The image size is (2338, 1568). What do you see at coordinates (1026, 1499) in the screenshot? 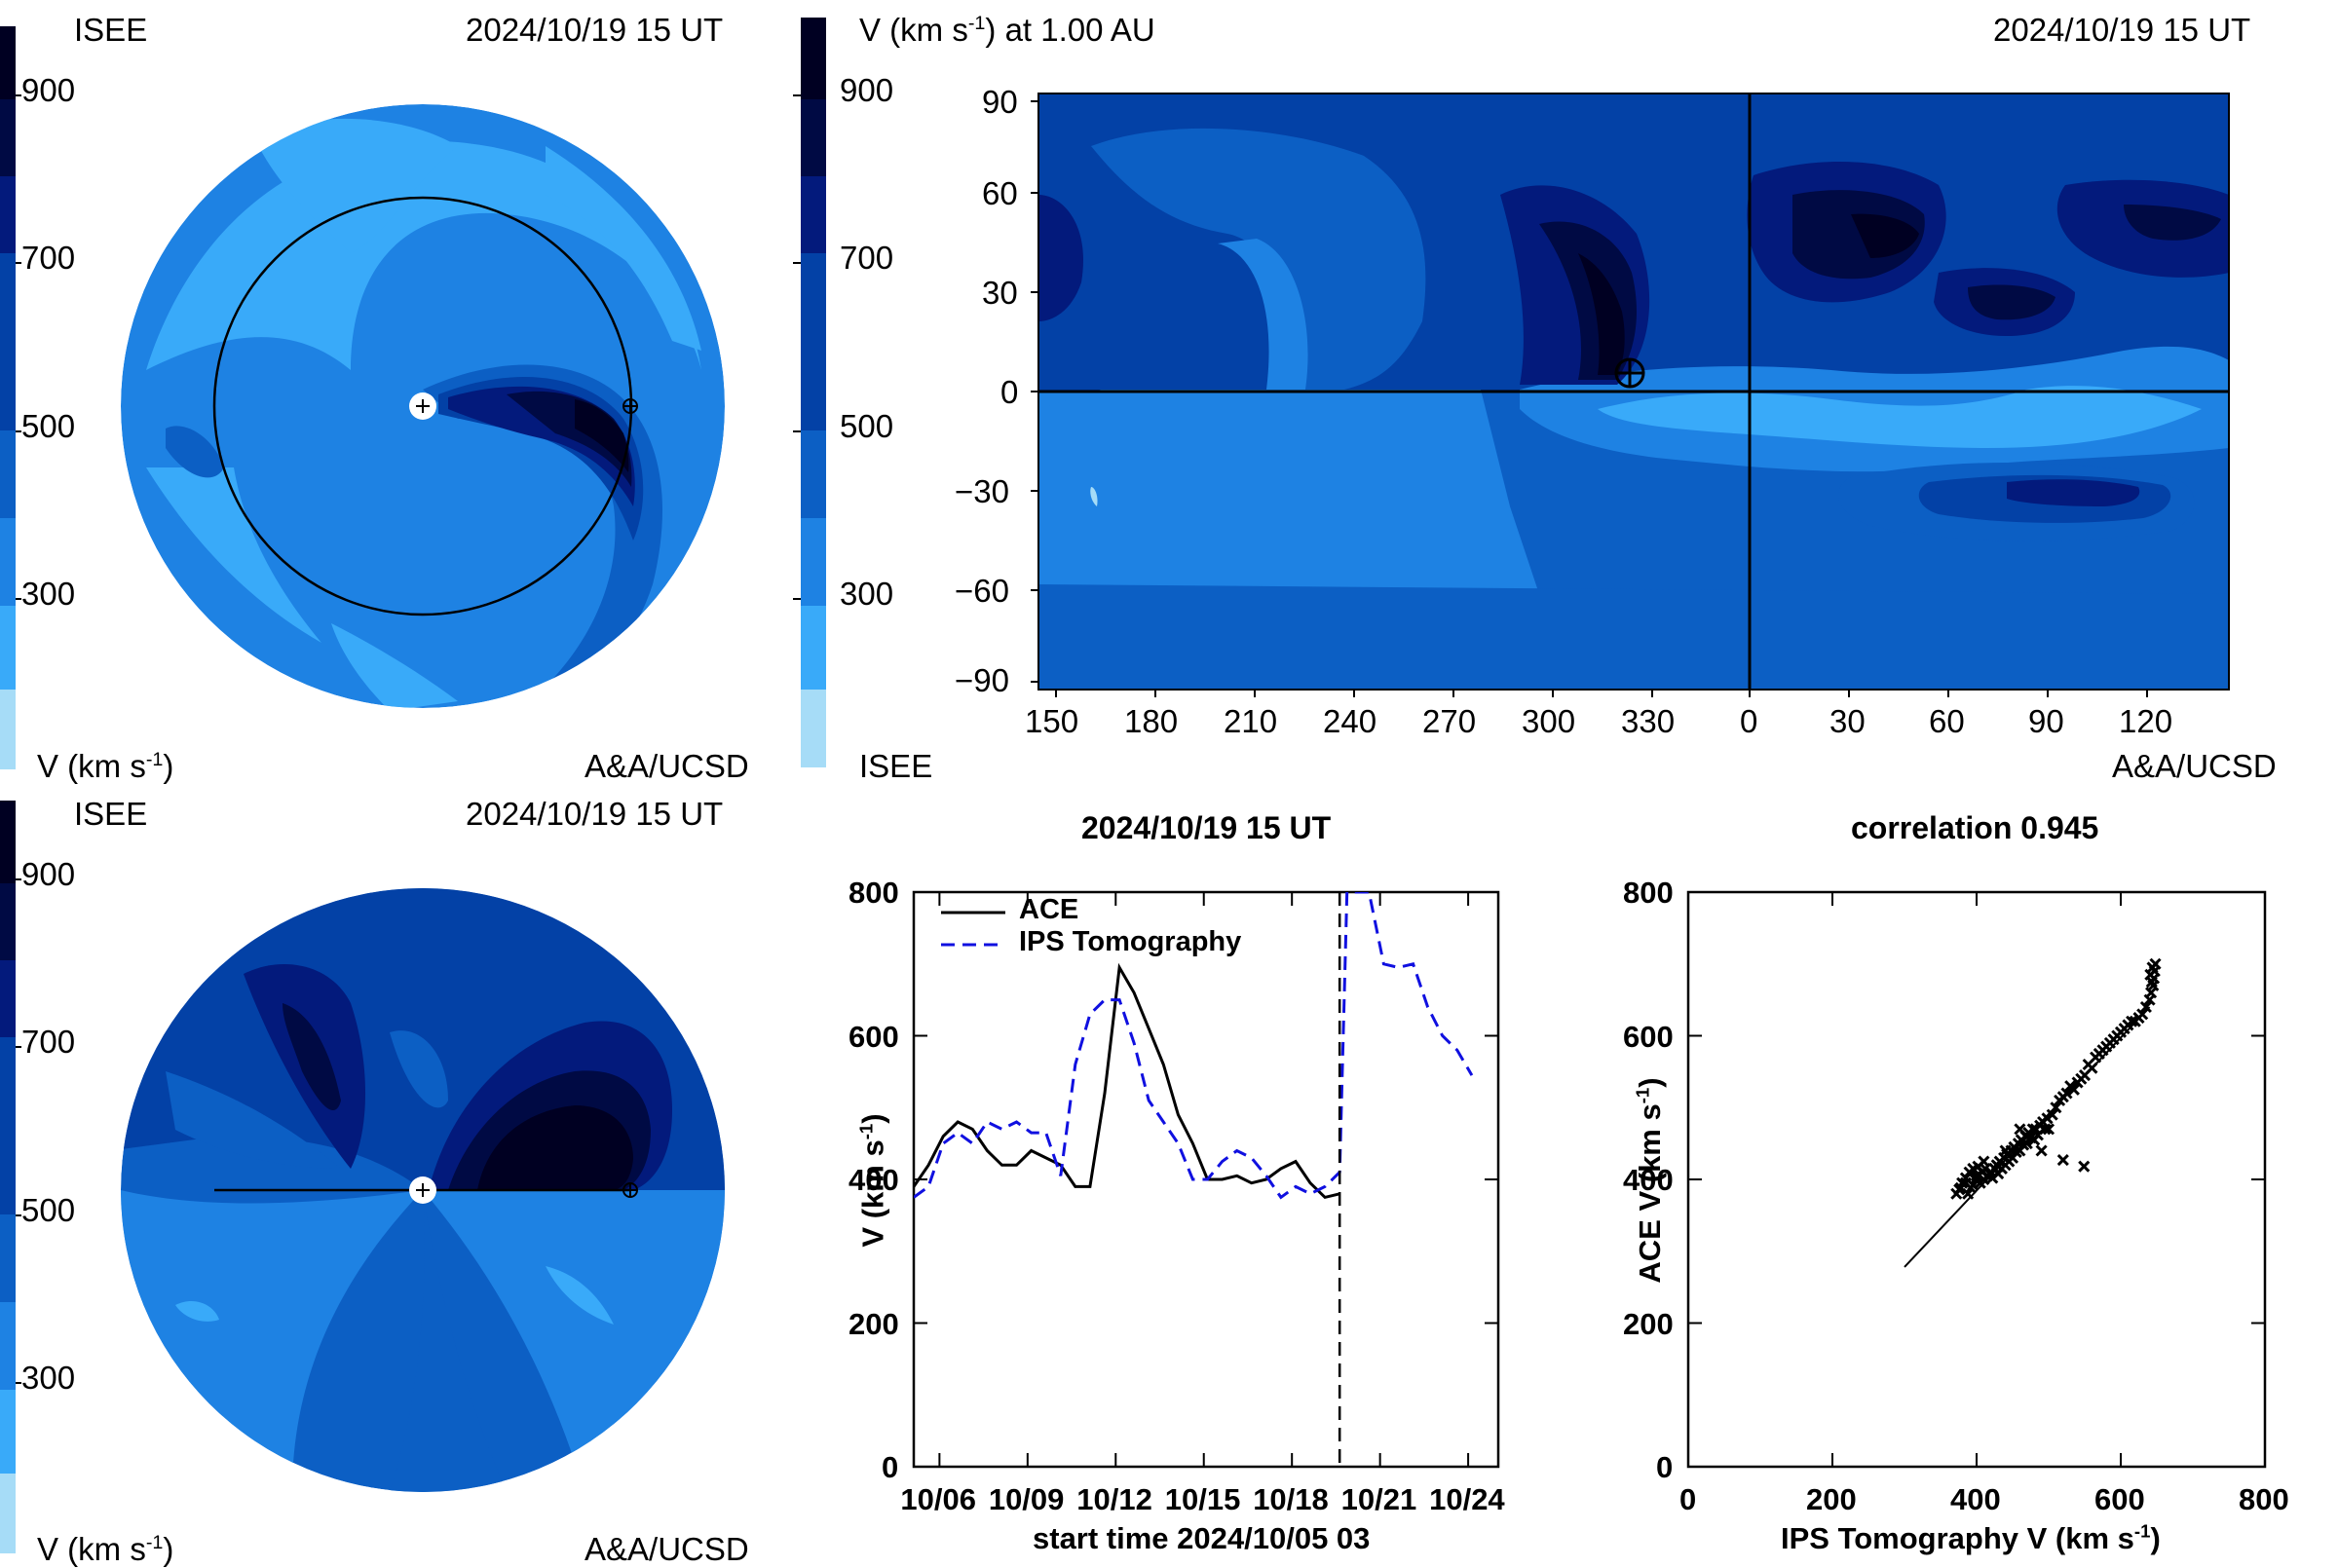
I see `x-tick-label: 10/09` at bounding box center [1026, 1499].